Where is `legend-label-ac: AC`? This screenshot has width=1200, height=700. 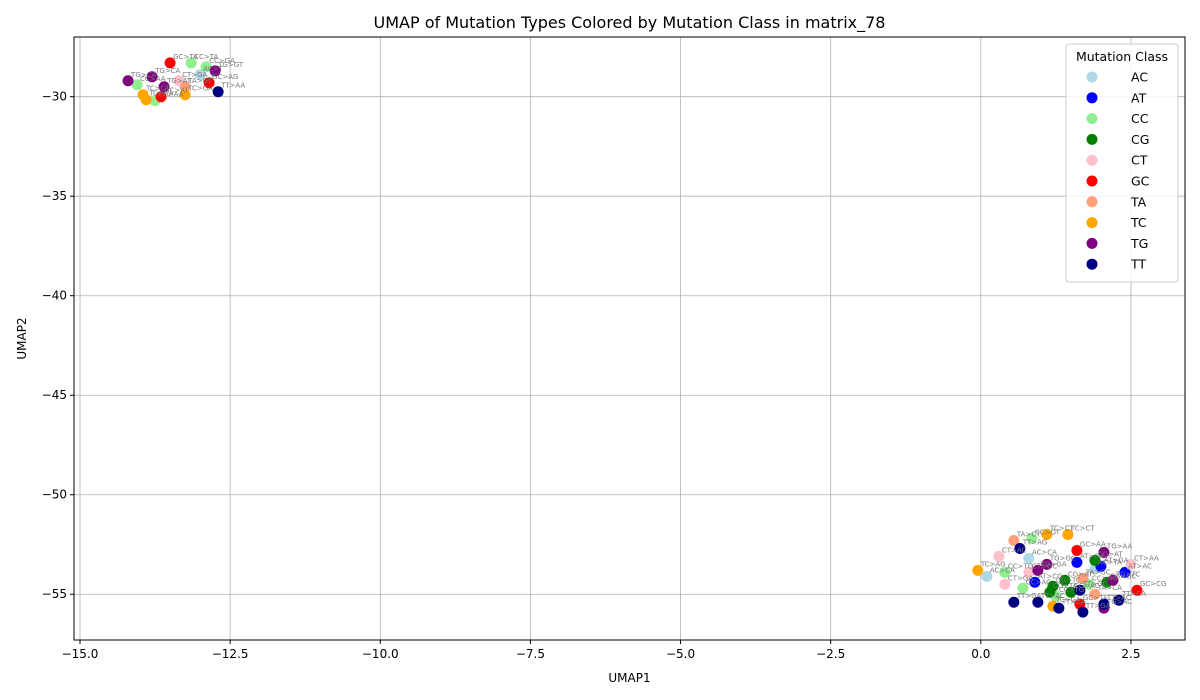 legend-label-ac: AC is located at coordinates (1139, 77).